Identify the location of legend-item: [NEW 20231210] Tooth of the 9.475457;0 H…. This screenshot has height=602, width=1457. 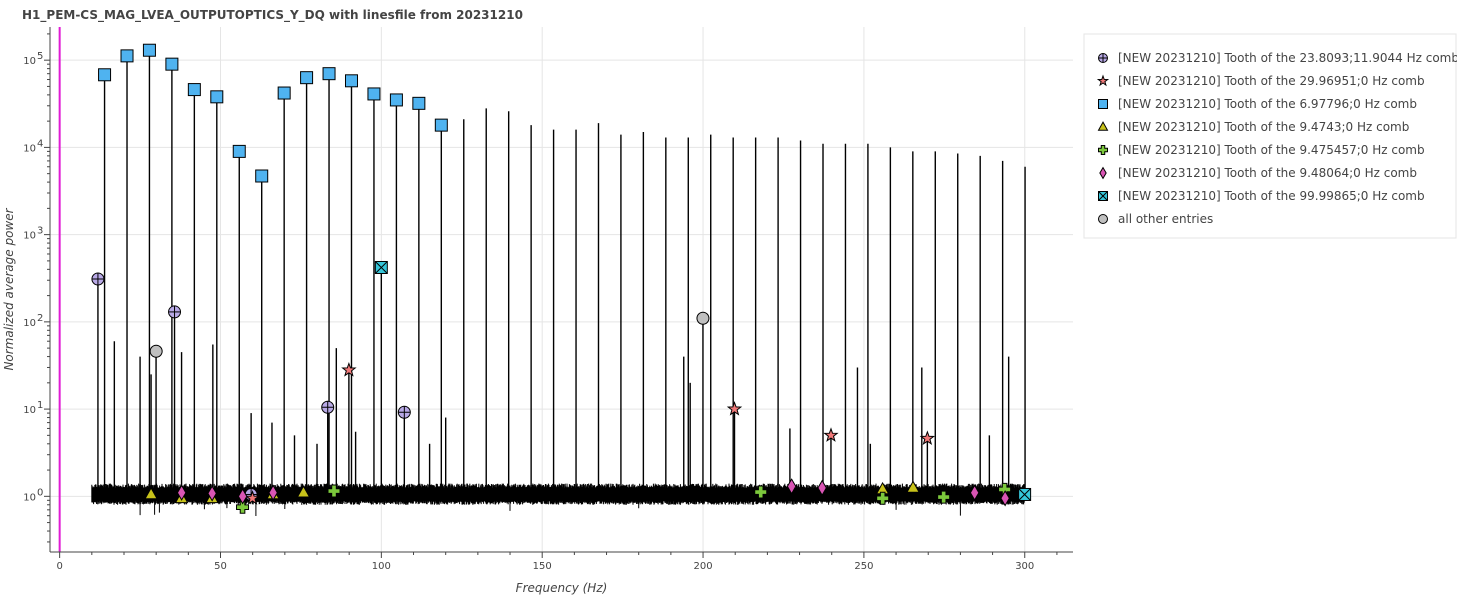
(1261, 150).